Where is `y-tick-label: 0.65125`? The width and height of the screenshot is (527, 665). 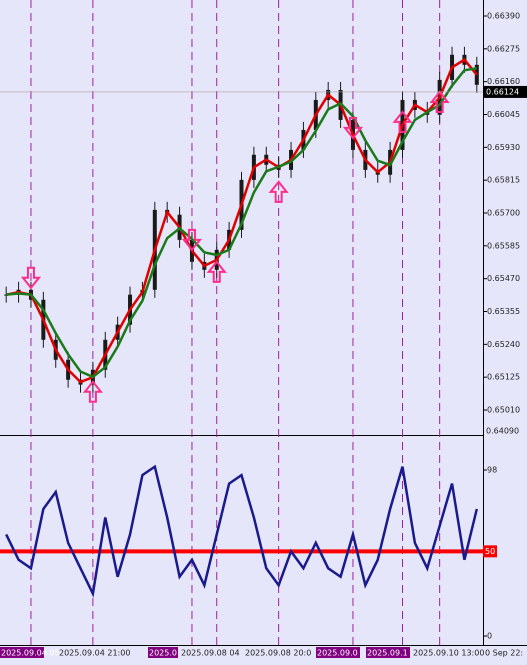 y-tick-label: 0.65125 is located at coordinates (503, 377).